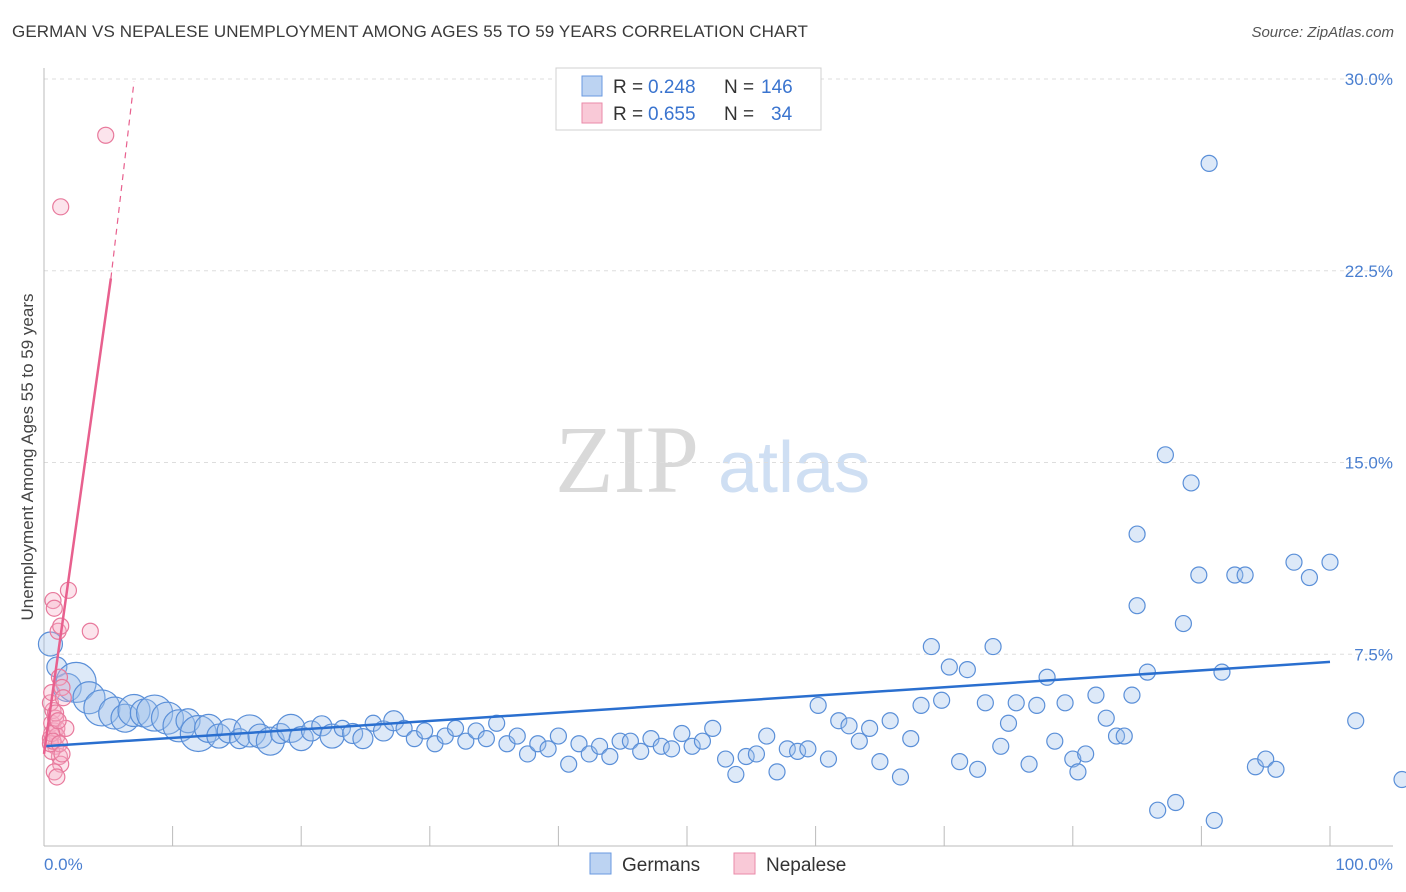 The height and width of the screenshot is (892, 1406). Describe the element at coordinates (1364, 864) in the screenshot. I see `x-tick-label: 100.0%` at that location.